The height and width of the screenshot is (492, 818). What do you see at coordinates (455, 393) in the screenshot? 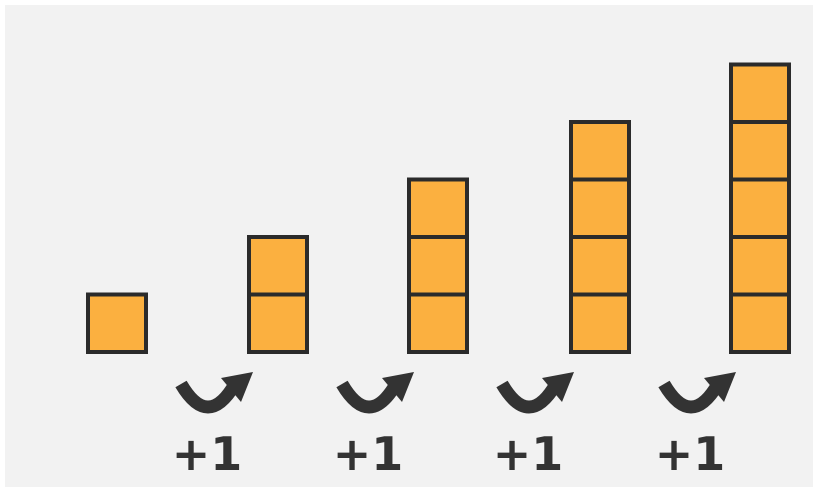
I see `increment-arrows` at bounding box center [455, 393].